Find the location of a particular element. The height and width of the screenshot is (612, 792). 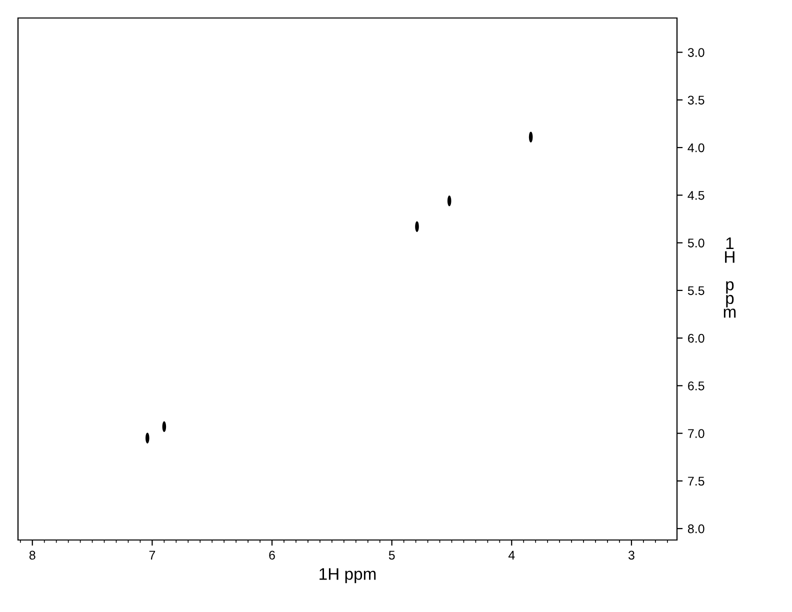

y-tick-label: 7.0 is located at coordinates (696, 433).